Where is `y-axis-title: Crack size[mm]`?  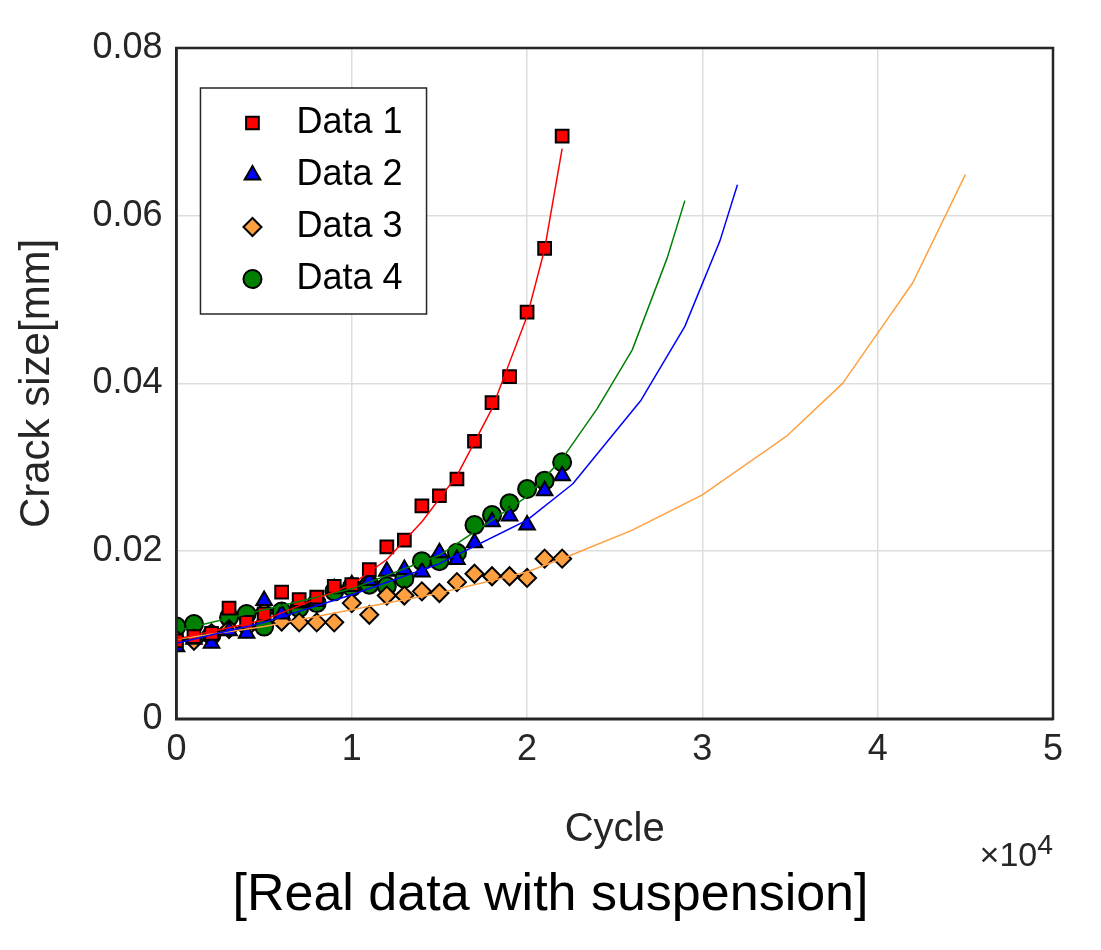 y-axis-title: Crack size[mm] is located at coordinates (34, 383).